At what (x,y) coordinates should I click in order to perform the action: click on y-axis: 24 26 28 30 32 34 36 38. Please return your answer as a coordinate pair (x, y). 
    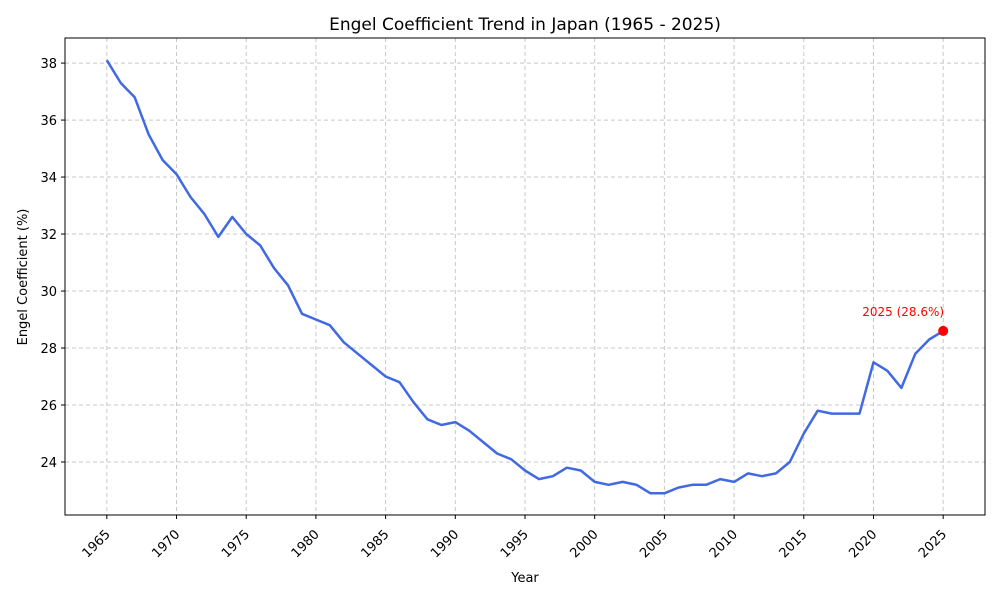
    Looking at the image, I should click on (52, 264).